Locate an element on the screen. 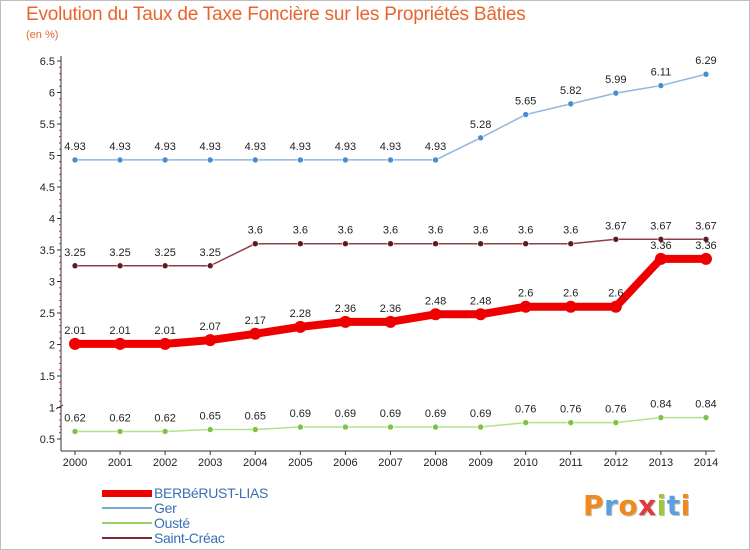  y-tick-label: 2 is located at coordinates (52, 346).